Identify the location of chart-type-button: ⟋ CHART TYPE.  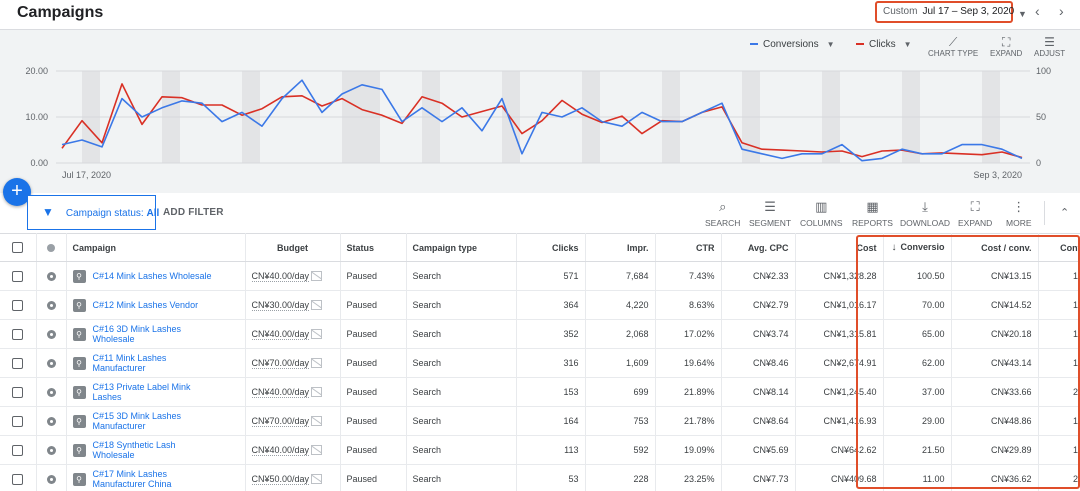
(953, 46).